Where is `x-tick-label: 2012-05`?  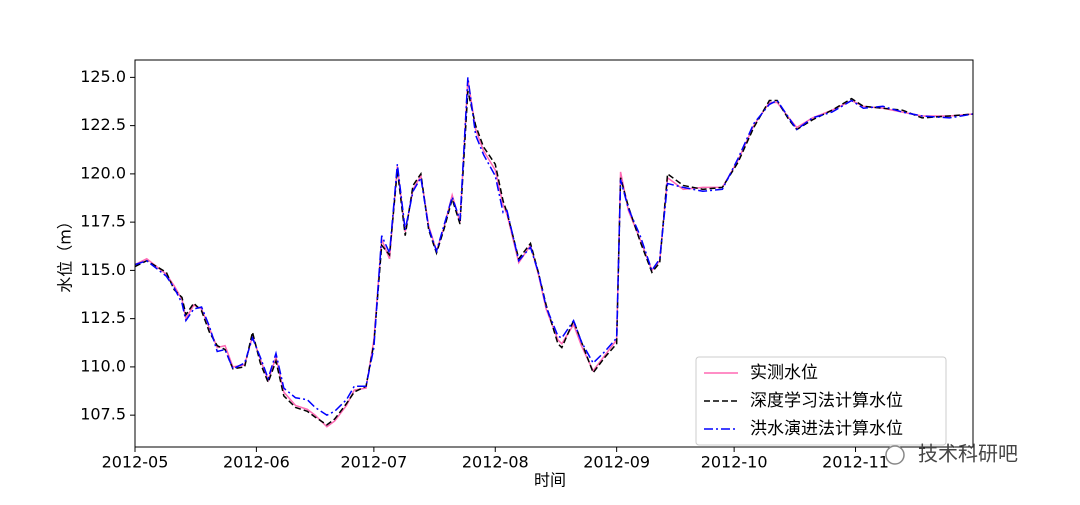 x-tick-label: 2012-05 is located at coordinates (135, 462).